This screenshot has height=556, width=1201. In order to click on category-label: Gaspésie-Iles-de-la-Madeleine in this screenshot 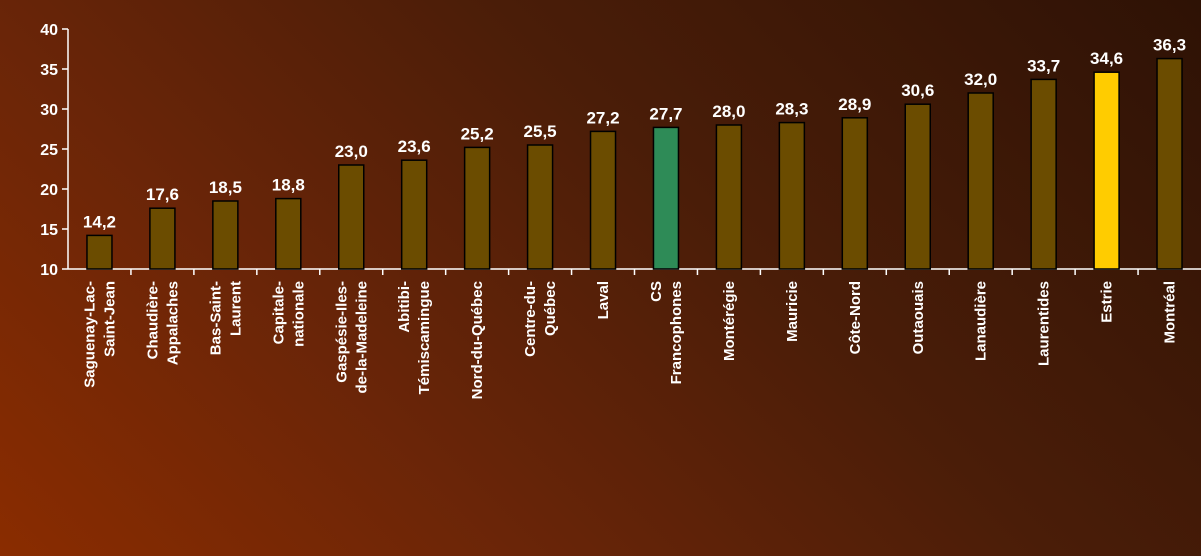, I will do `click(351, 337)`.